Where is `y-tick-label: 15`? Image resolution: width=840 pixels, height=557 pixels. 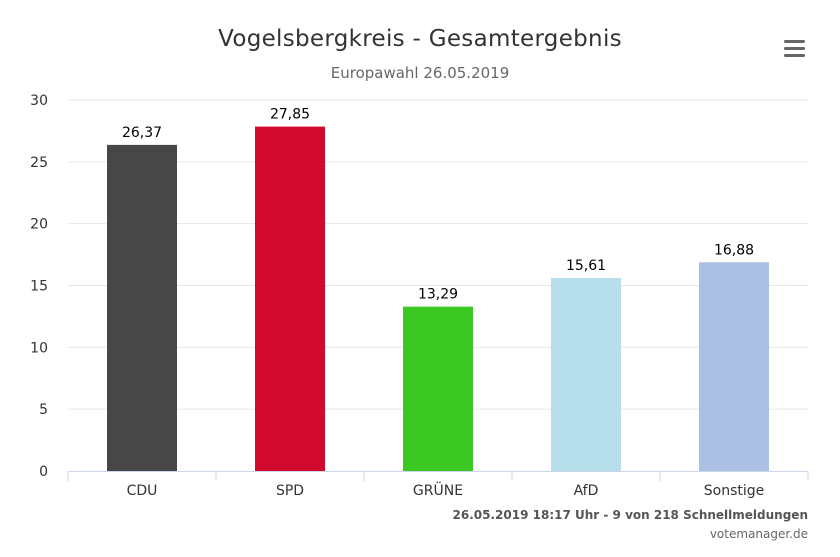
y-tick-label: 15 is located at coordinates (39, 287).